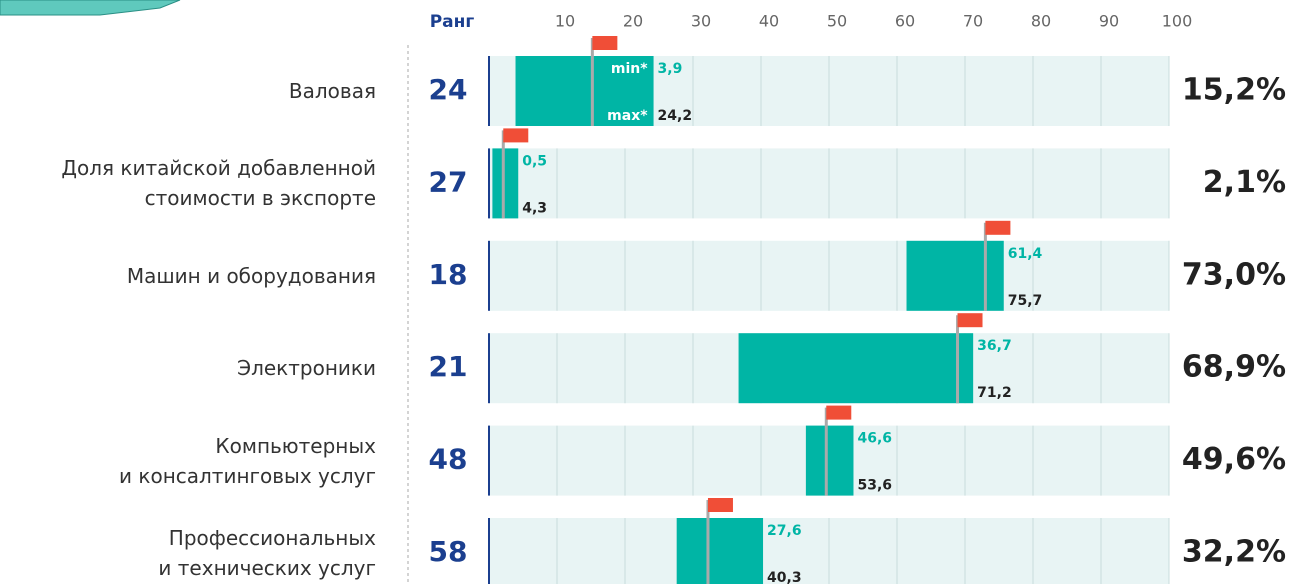 The image size is (1300, 584). I want to click on x-tick-label: 80, so click(1041, 21).